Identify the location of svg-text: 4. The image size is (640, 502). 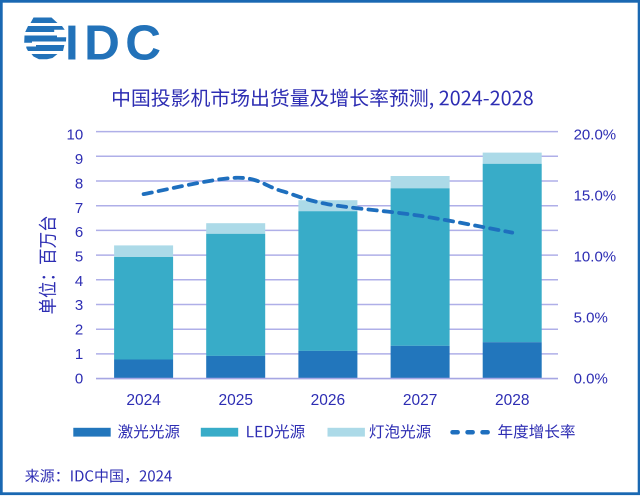
(79, 281).